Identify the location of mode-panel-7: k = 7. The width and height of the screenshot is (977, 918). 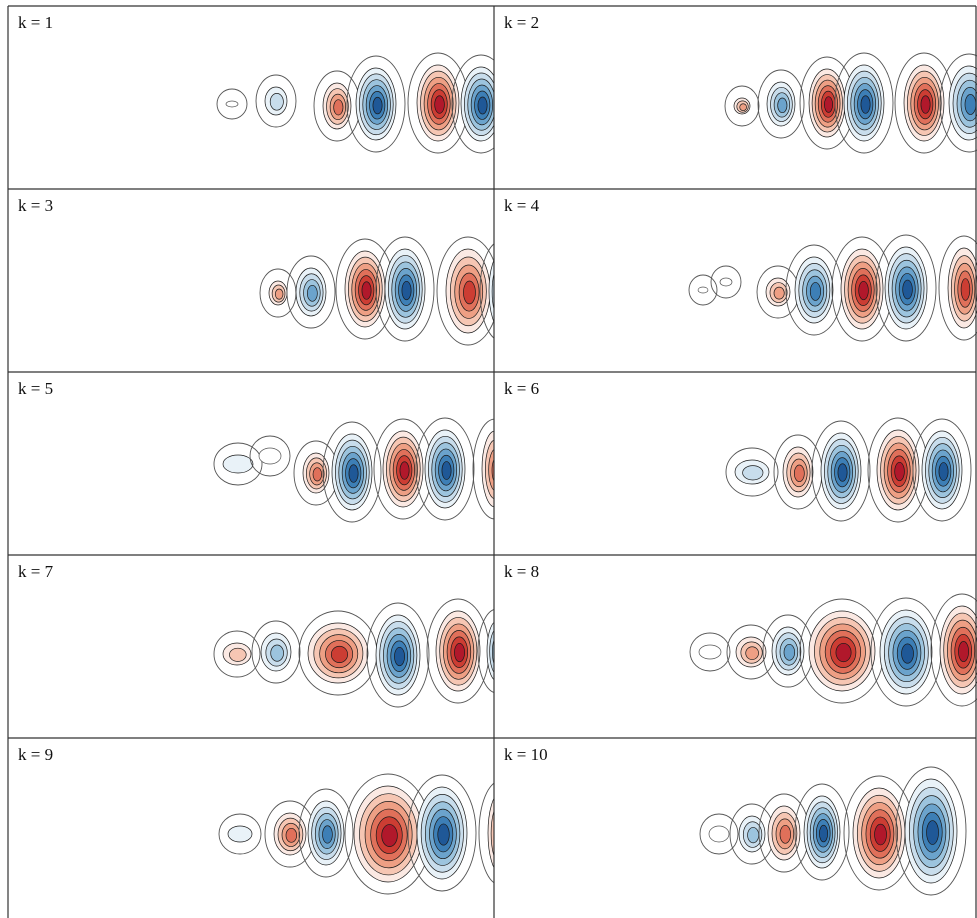
(256, 635).